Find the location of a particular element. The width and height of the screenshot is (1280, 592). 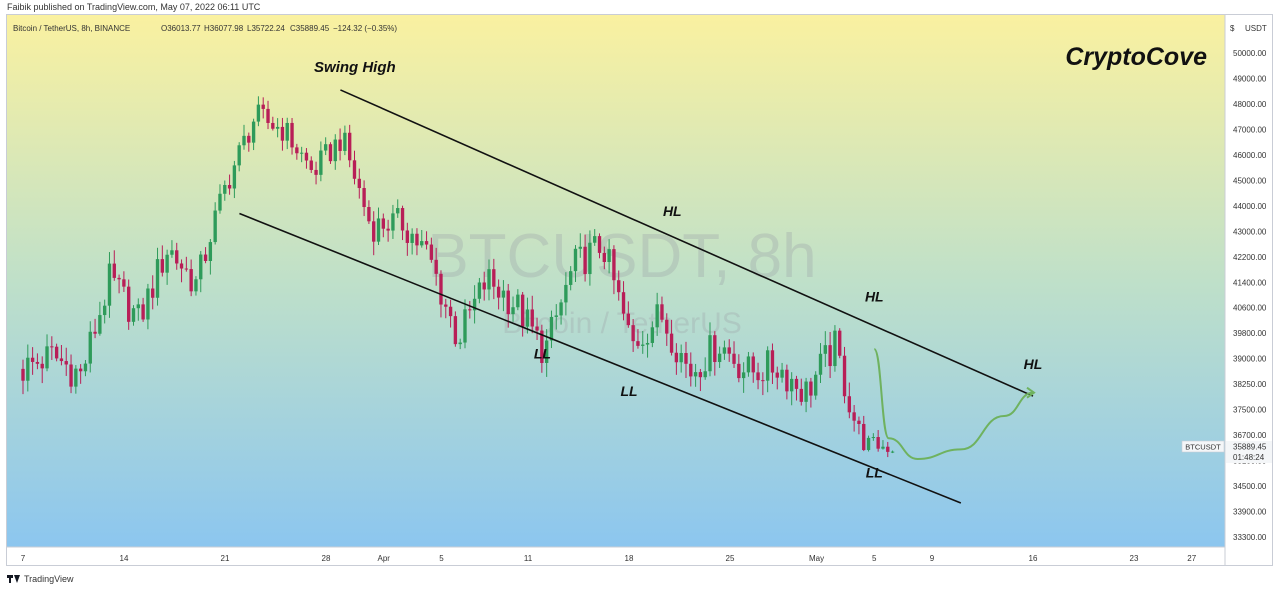

time-tick-label: 25 is located at coordinates (730, 558).